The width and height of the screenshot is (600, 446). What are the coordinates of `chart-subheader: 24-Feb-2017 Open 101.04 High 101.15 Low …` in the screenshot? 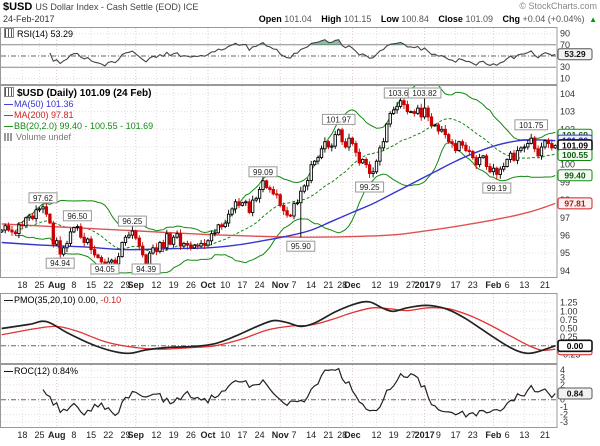 It's located at (300, 20).